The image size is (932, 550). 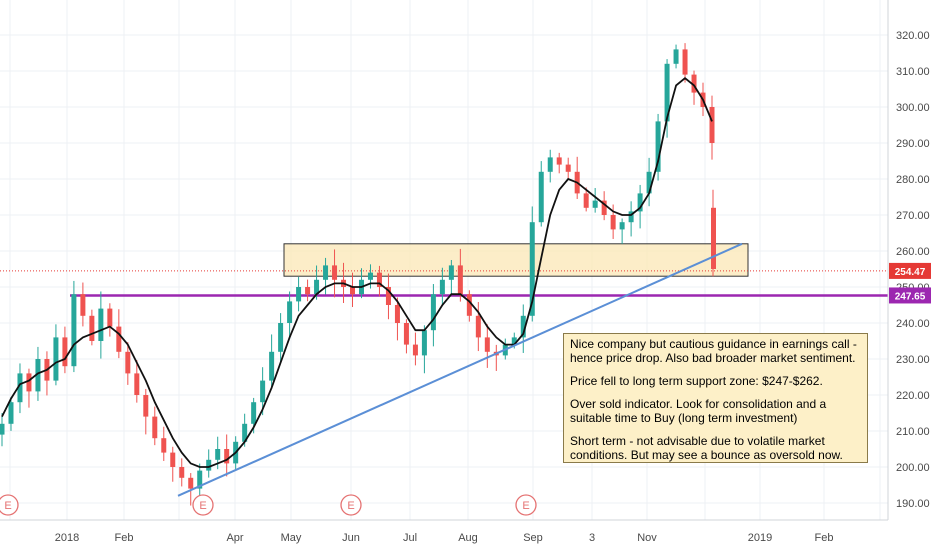 I want to click on time-axis: 2018 Feb Apr May Jun Jul Aug Sep 3 Nov 2019 Feb, so click(x=466, y=534).